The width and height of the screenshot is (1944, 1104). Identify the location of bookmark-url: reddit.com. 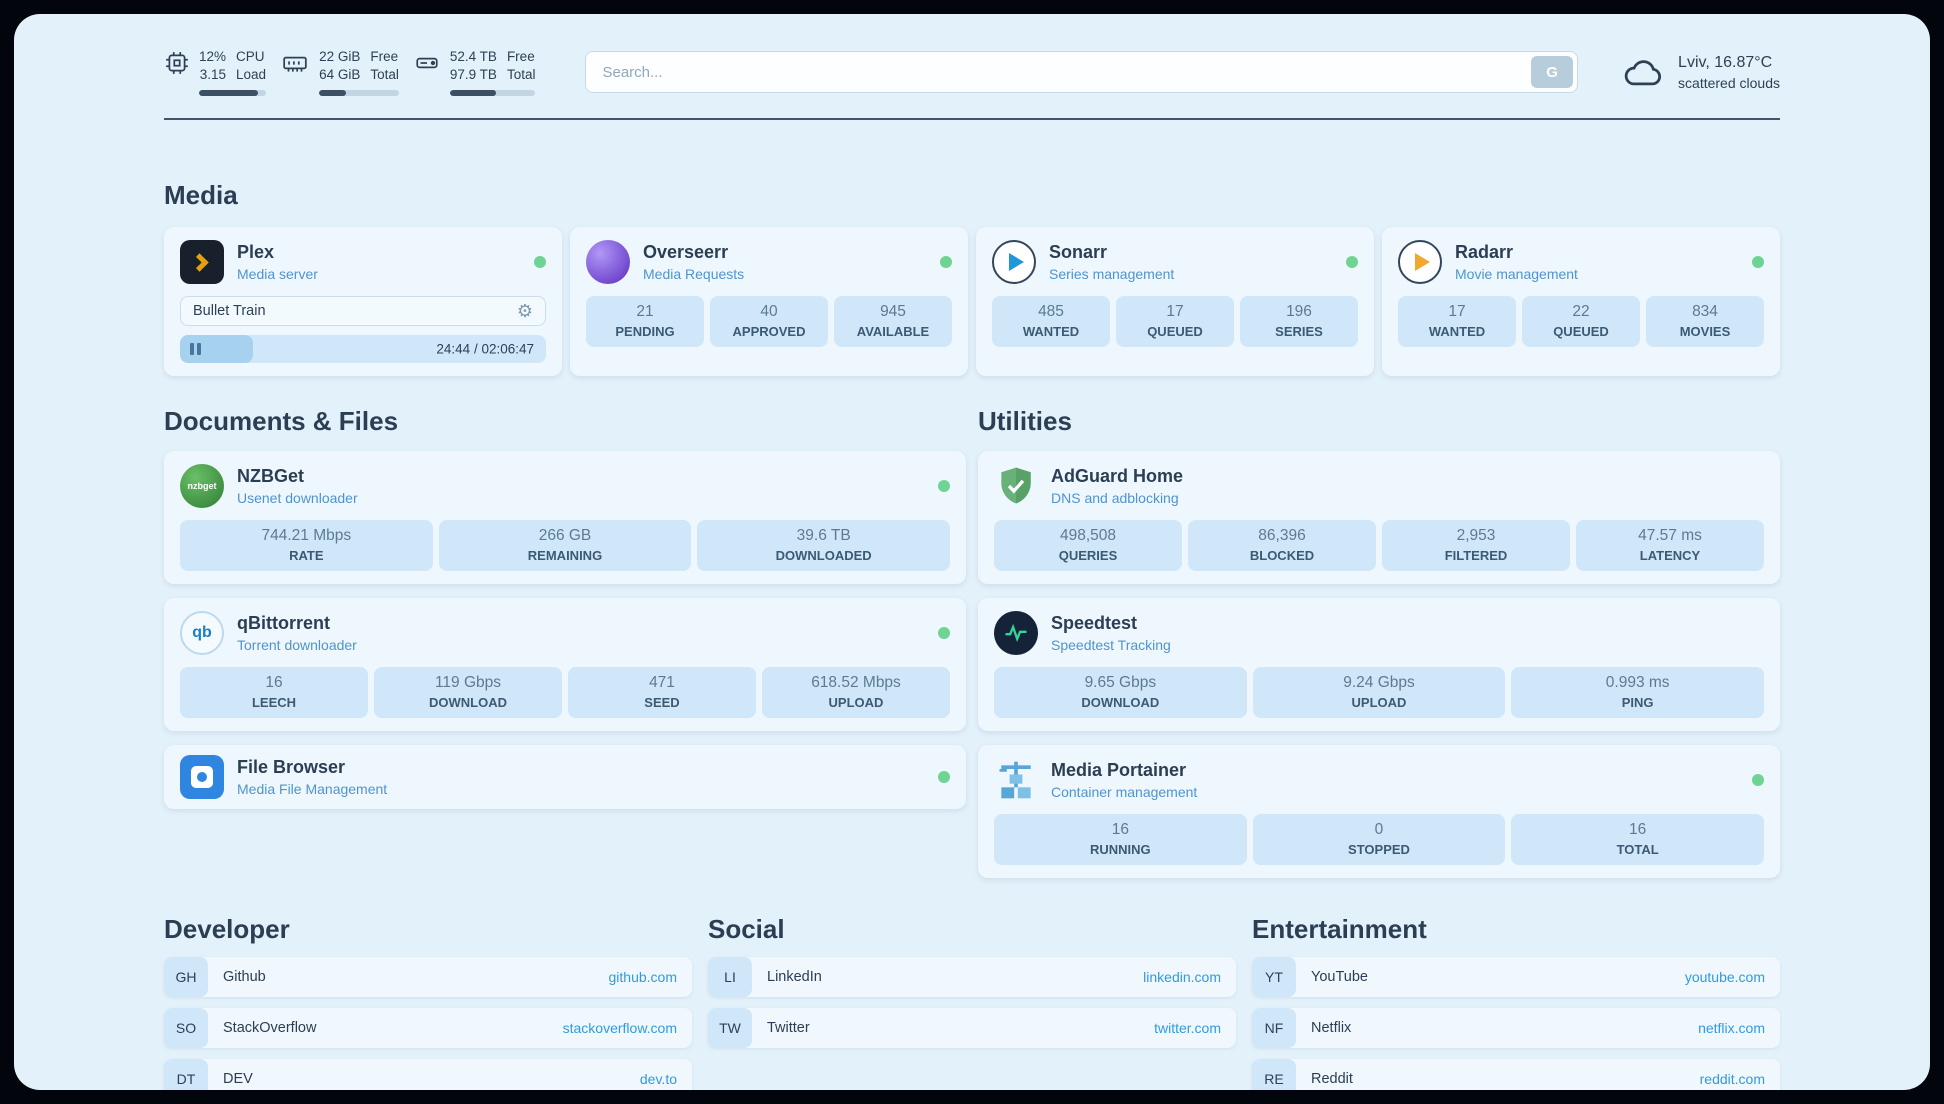
(1732, 1079).